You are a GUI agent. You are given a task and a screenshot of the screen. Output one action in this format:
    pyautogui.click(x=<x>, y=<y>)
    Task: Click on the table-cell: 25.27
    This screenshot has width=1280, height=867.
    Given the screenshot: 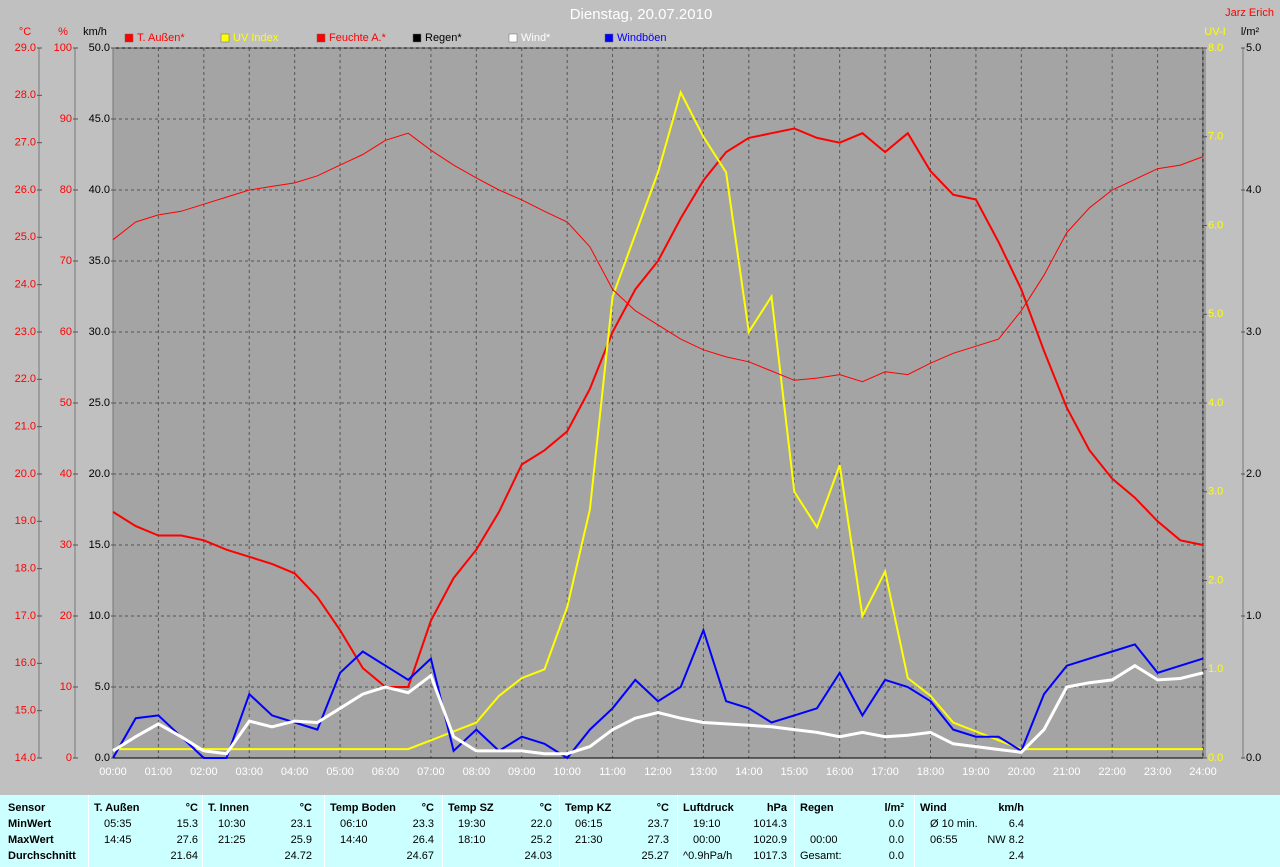 What is the action you would take?
    pyautogui.click(x=655, y=856)
    